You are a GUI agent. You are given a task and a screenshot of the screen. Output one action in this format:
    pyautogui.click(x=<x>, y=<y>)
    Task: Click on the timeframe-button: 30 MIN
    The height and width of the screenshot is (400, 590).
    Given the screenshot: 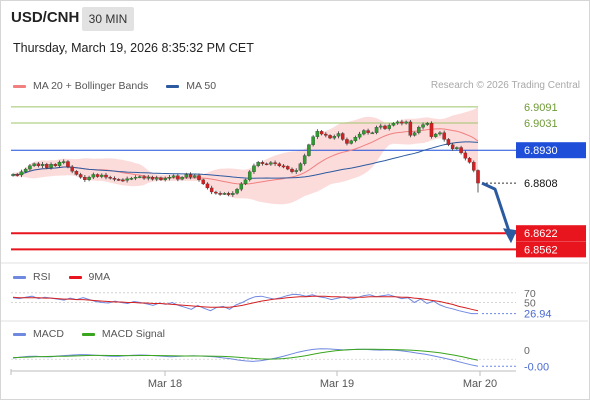 What is the action you would take?
    pyautogui.click(x=108, y=19)
    